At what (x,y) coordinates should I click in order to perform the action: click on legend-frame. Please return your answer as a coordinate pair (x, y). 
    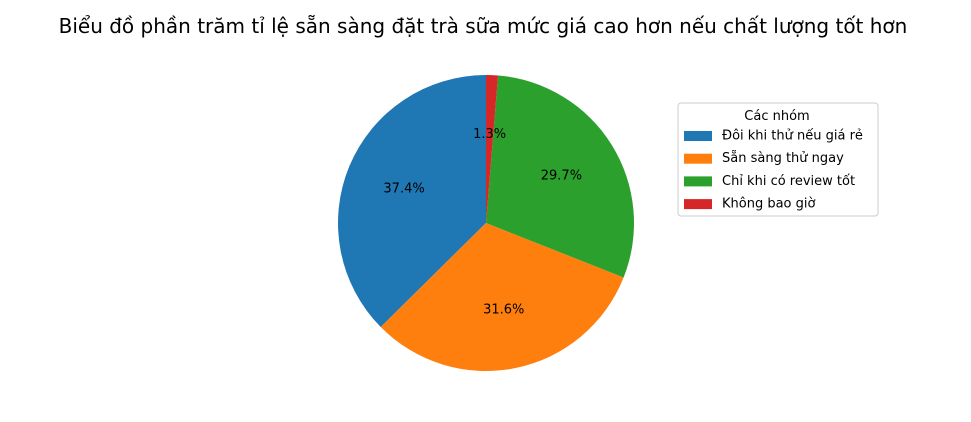
    Looking at the image, I should click on (778, 159).